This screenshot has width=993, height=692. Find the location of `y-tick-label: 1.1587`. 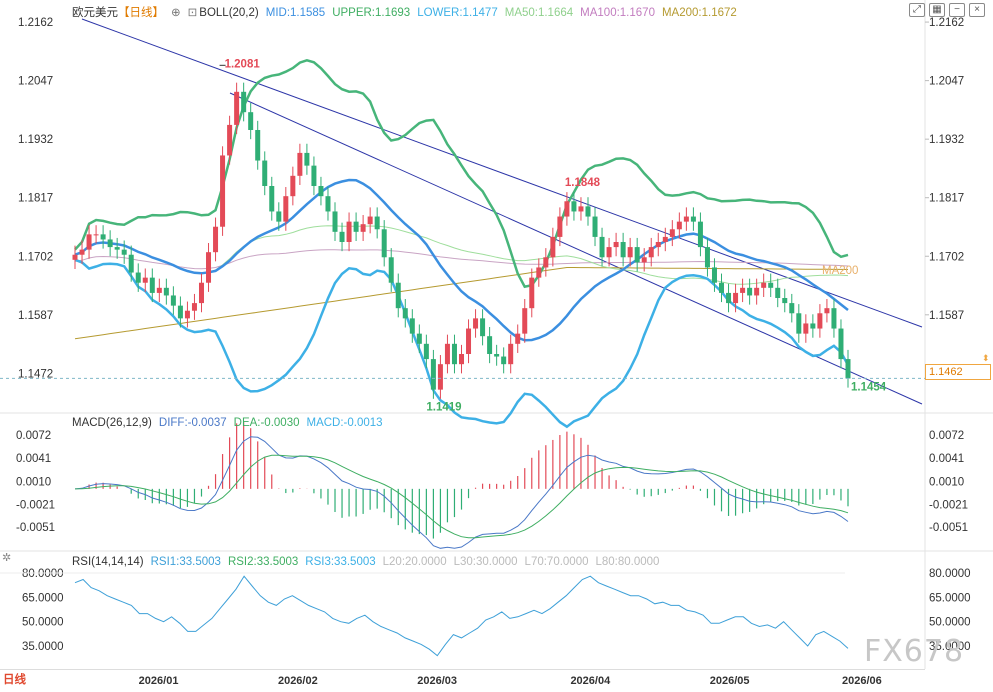

y-tick-label: 1.1587 is located at coordinates (946, 316).